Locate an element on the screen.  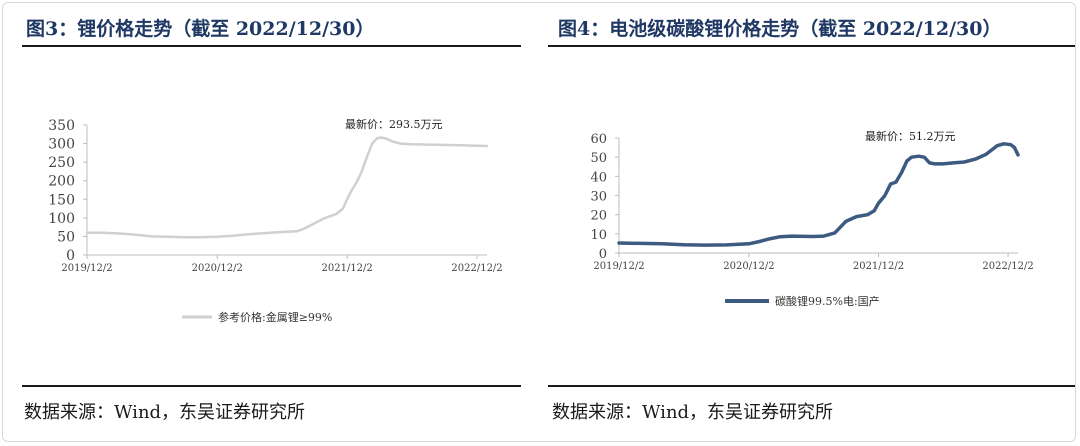
y-tick-label: 350 is located at coordinates (61, 126).